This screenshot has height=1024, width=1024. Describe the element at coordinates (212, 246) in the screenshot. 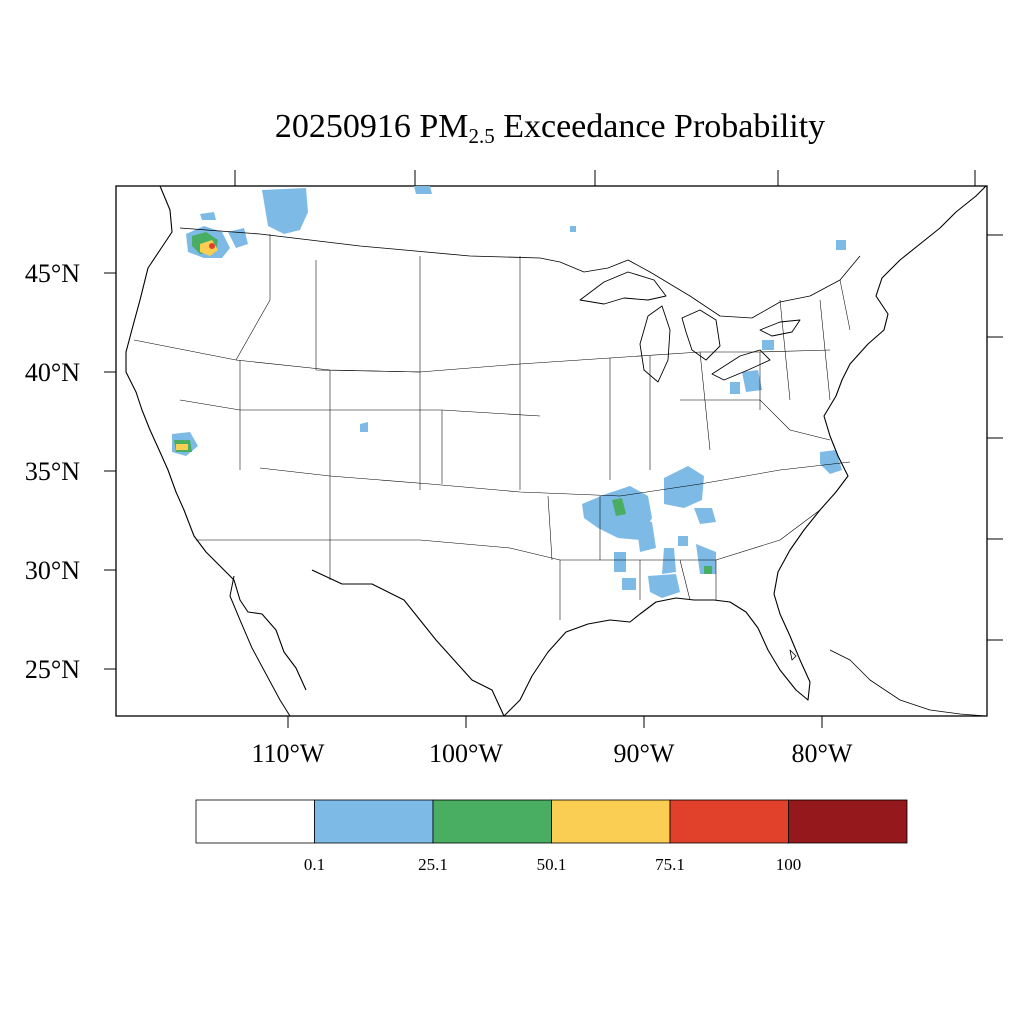

I see `blob-washington-red` at that location.